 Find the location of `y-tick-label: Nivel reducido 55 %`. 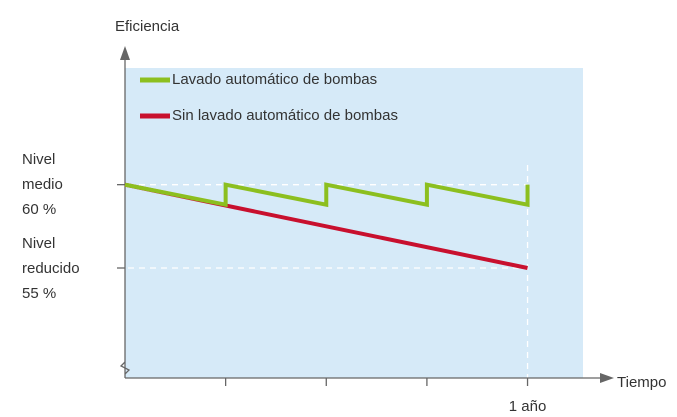

y-tick-label: Nivel reducido 55 % is located at coordinates (51, 268).